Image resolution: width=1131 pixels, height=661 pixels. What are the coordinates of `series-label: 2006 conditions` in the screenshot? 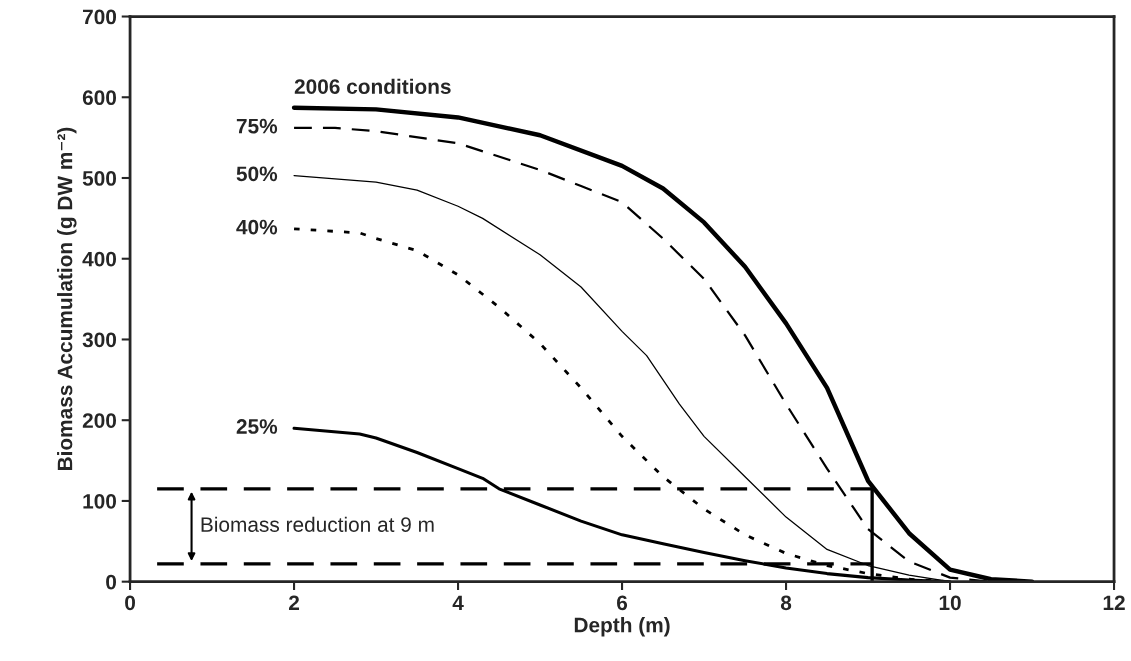 It's located at (372, 86).